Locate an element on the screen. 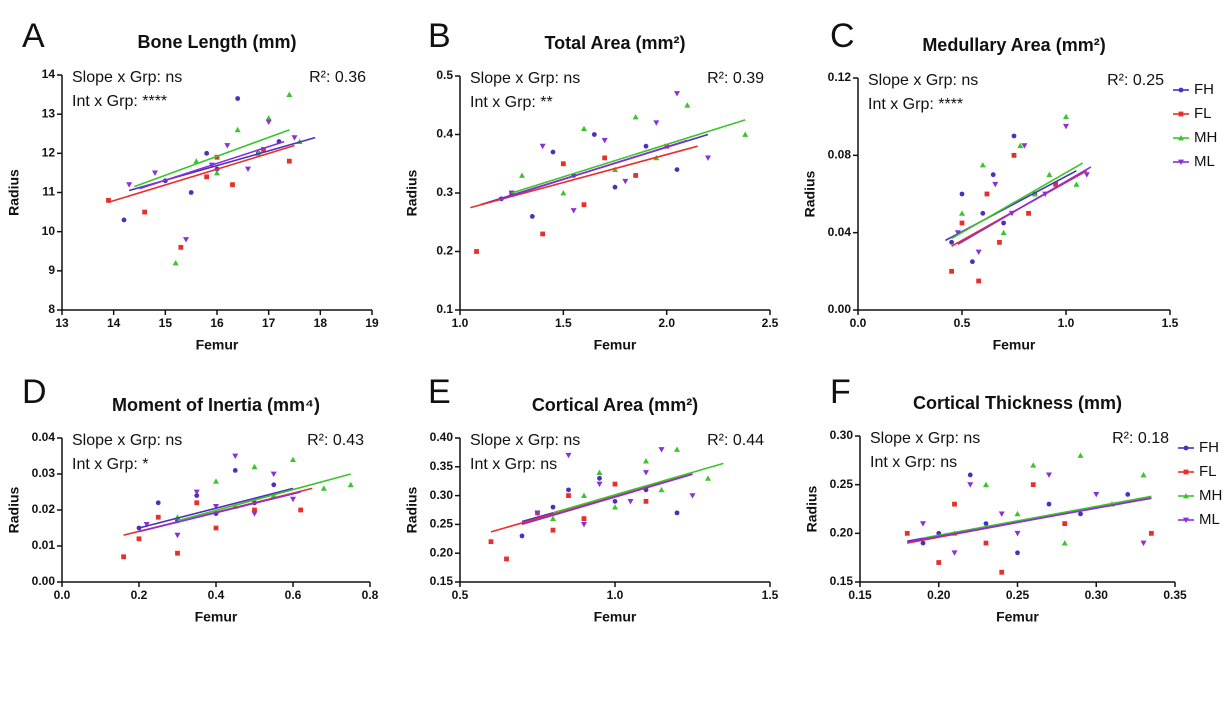 This screenshot has height=716, width=1223. legend-label: FL is located at coordinates (1203, 113).